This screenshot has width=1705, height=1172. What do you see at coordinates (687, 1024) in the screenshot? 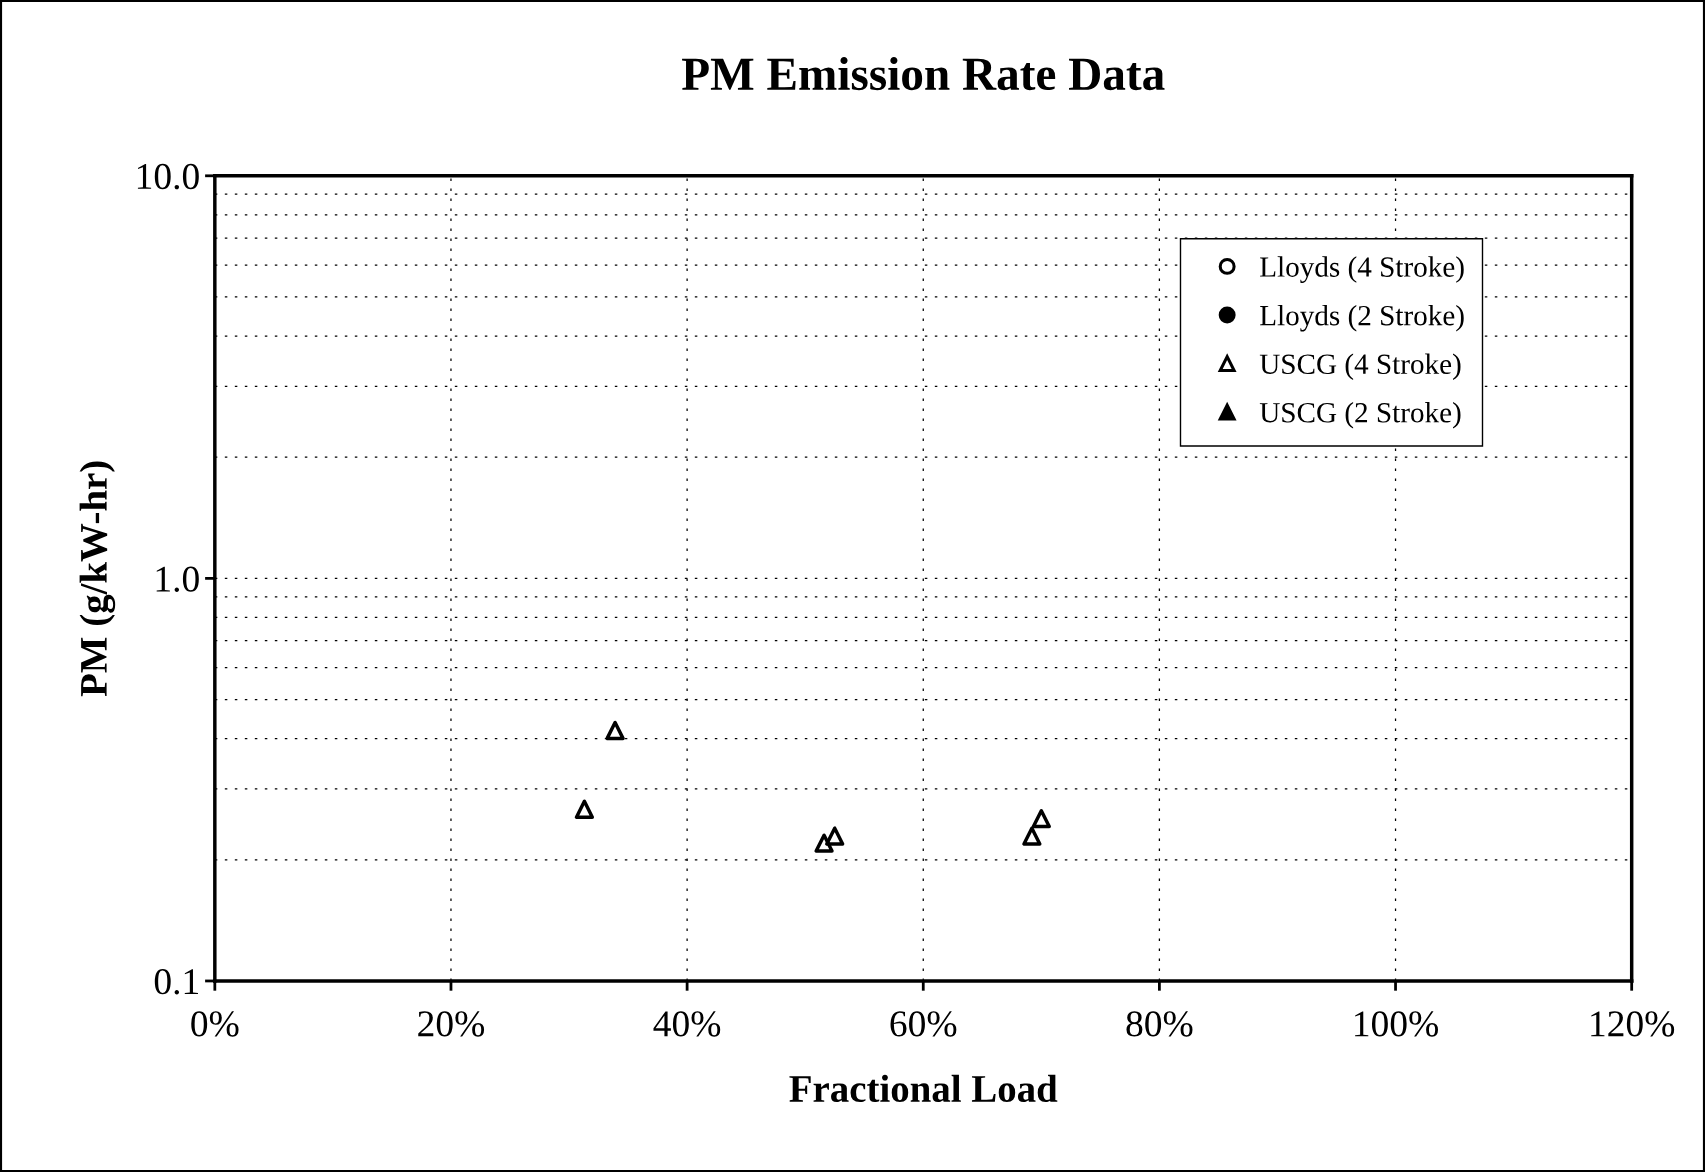
I see `x-tick-label: 40%` at bounding box center [687, 1024].